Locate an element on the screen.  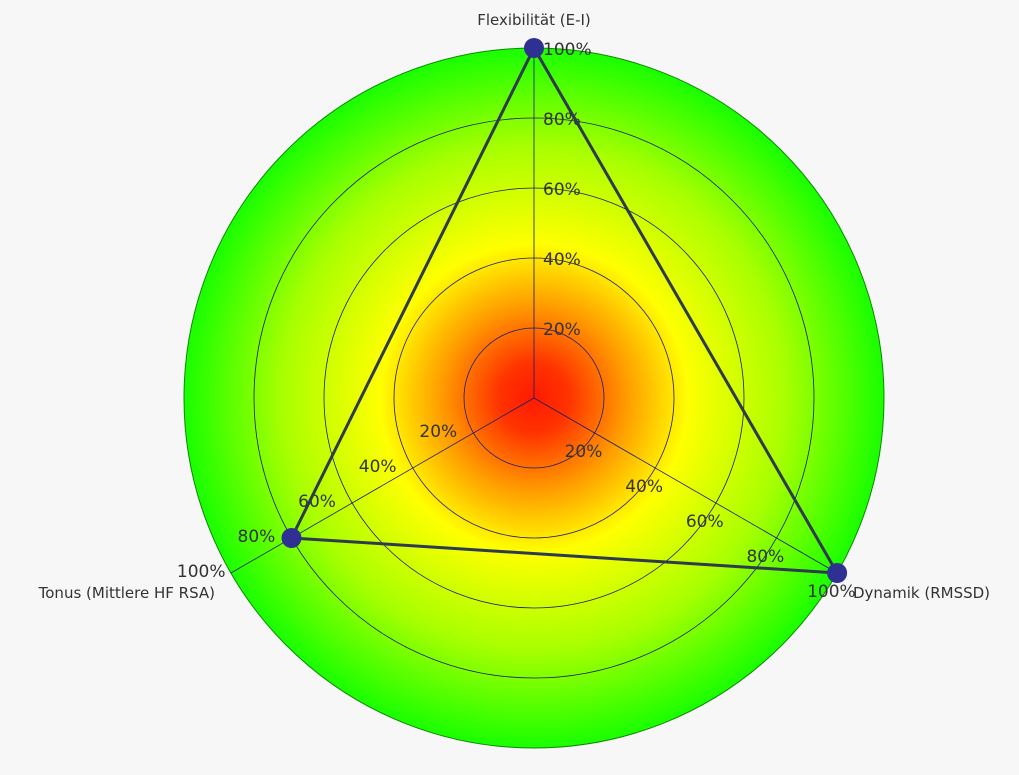
tick-label-left-100: 100% is located at coordinates (201, 572).